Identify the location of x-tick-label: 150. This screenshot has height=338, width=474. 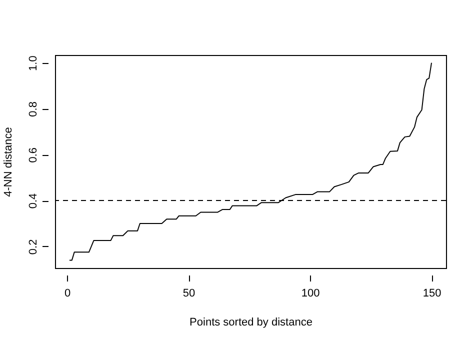
(432, 294).